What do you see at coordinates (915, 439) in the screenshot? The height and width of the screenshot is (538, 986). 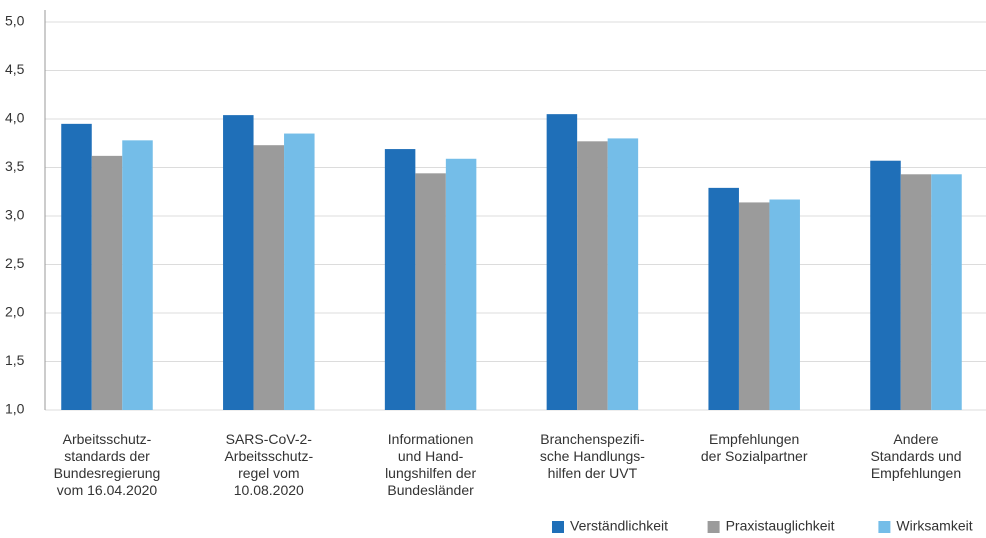 I see `x-tick-label-line: Andere` at bounding box center [915, 439].